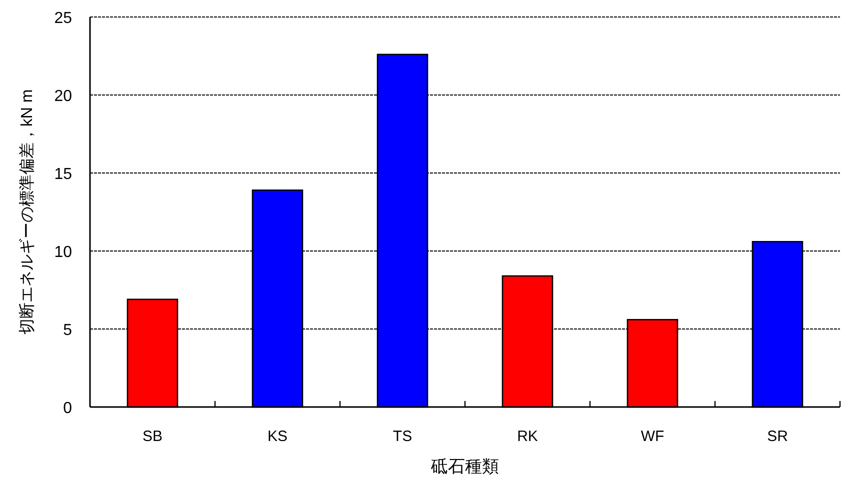  Describe the element at coordinates (63, 96) in the screenshot. I see `y-tick-label: 20` at that location.